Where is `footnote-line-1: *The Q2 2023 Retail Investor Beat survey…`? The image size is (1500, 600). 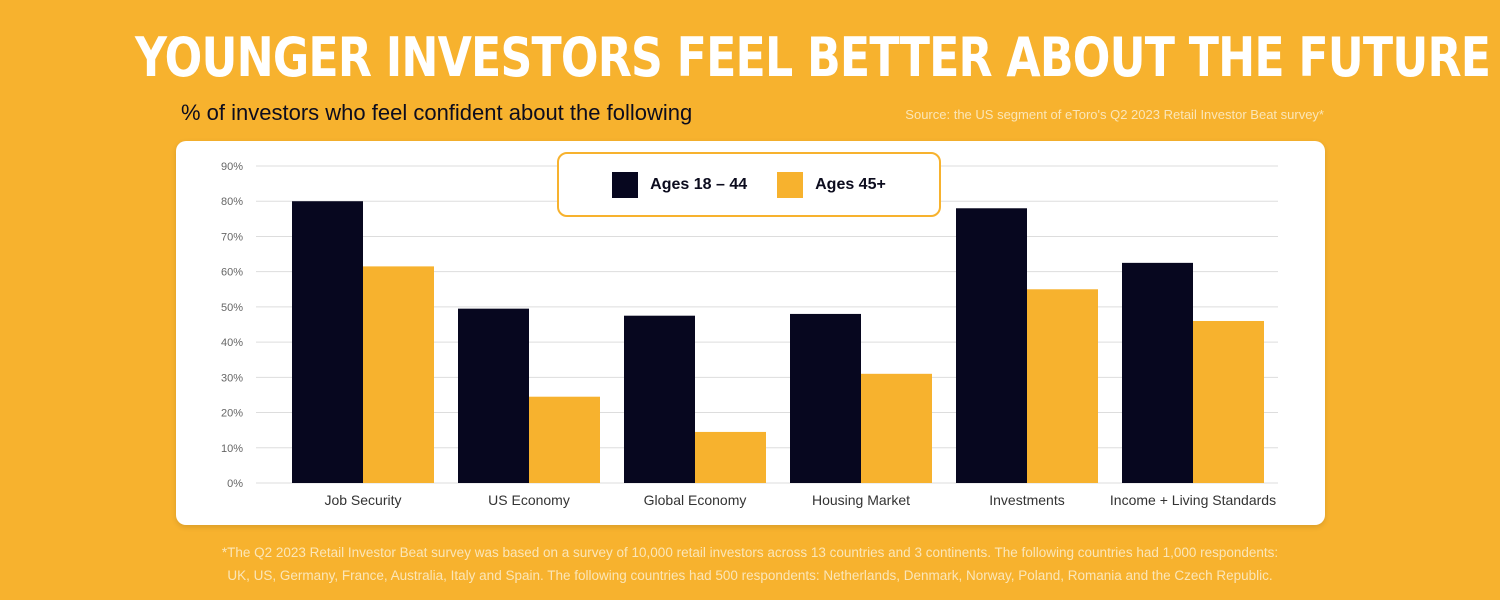 footnote-line-1: *The Q2 2023 Retail Investor Beat survey… is located at coordinates (750, 552).